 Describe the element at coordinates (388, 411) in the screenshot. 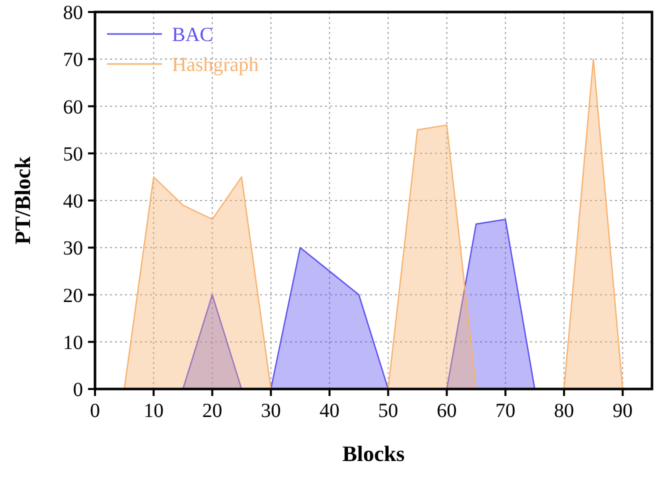

I see `x-tick-label: 50` at that location.